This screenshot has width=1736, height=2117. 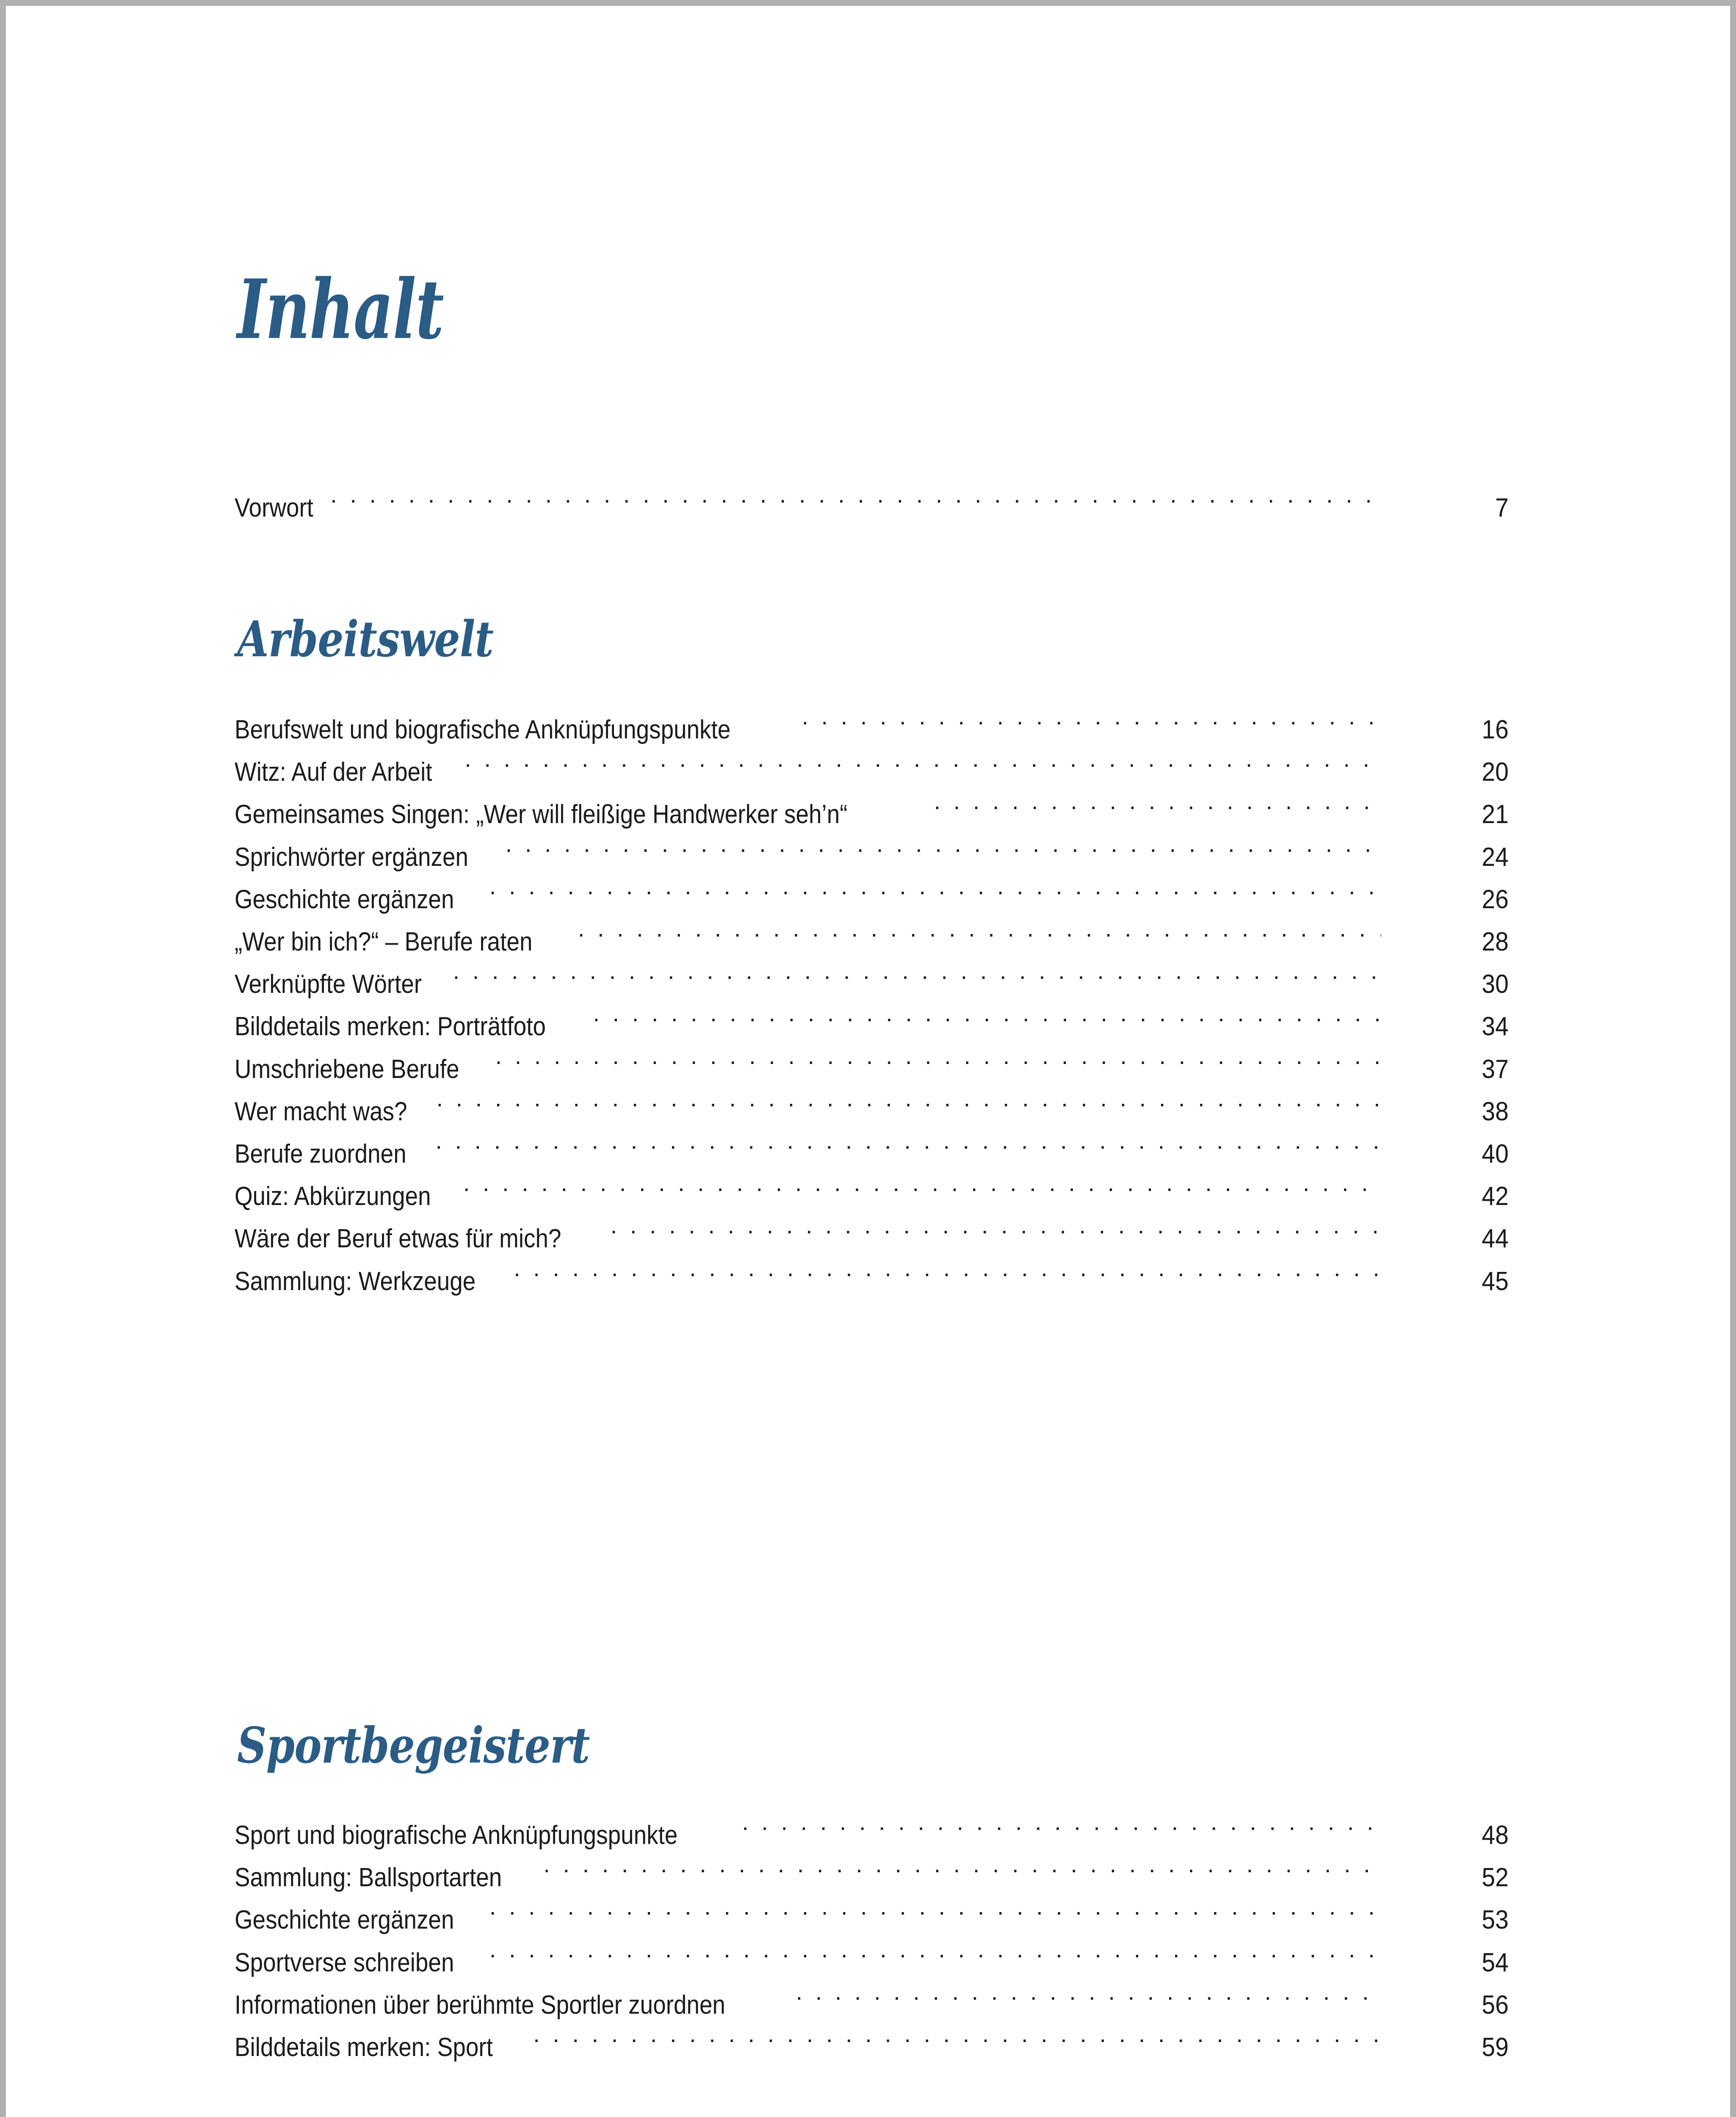 I want to click on toc-entry-page-number: 53, so click(x=1495, y=1920).